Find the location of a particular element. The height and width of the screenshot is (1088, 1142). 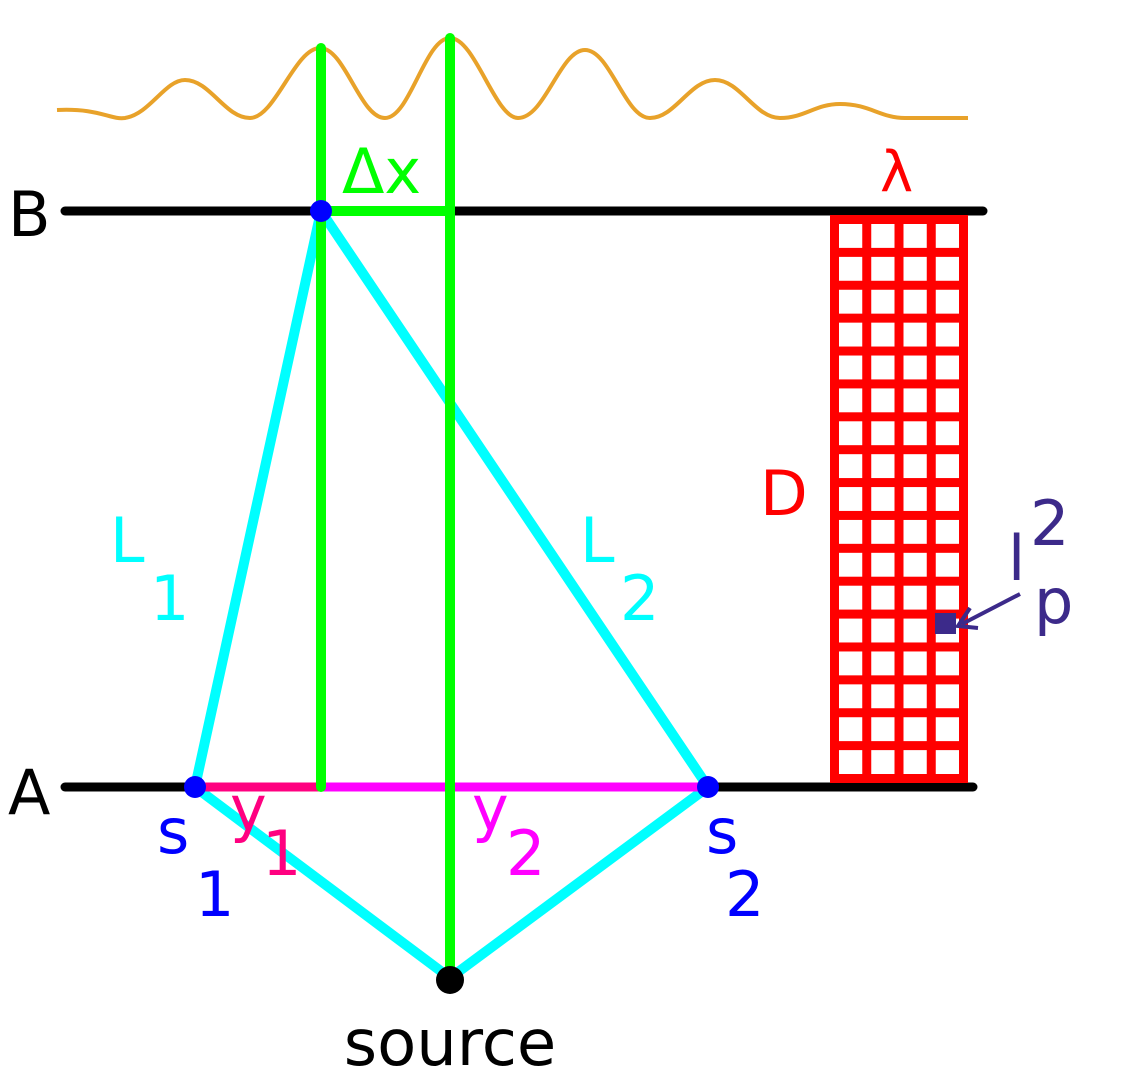

label-b: B is located at coordinates (29, 214).